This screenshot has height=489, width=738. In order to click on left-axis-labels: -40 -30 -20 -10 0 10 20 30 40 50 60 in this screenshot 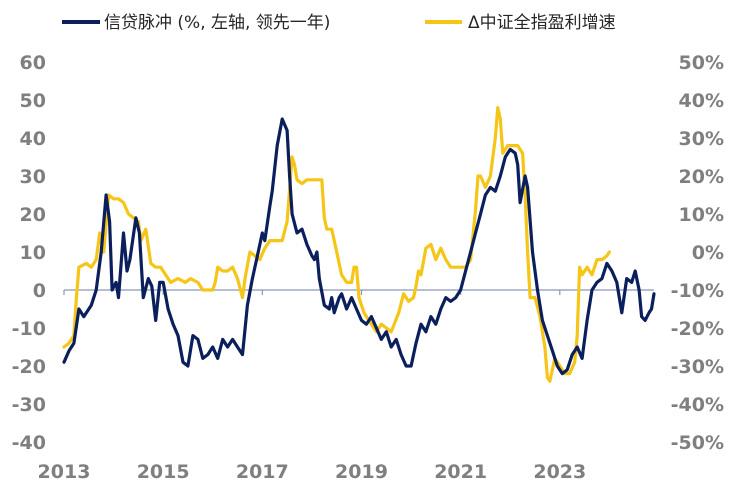, I will do `click(29, 253)`.